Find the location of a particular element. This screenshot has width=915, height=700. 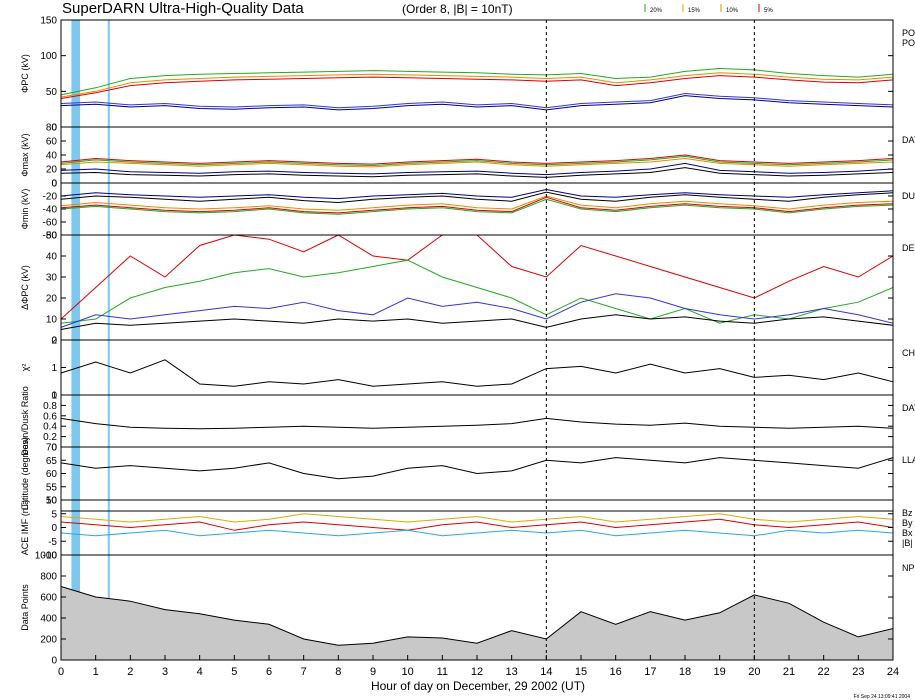

panel-lat: 50 55 60 65 70 Latitude (degrees) LLA is located at coordinates (467, 473).